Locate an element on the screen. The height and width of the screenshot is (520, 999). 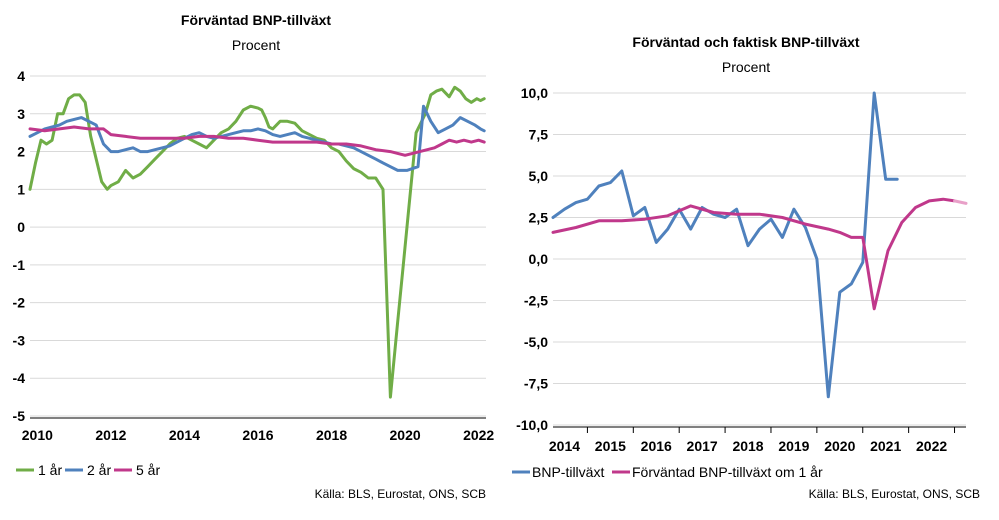
y-tick-label: 7,5 is located at coordinates (539, 135).